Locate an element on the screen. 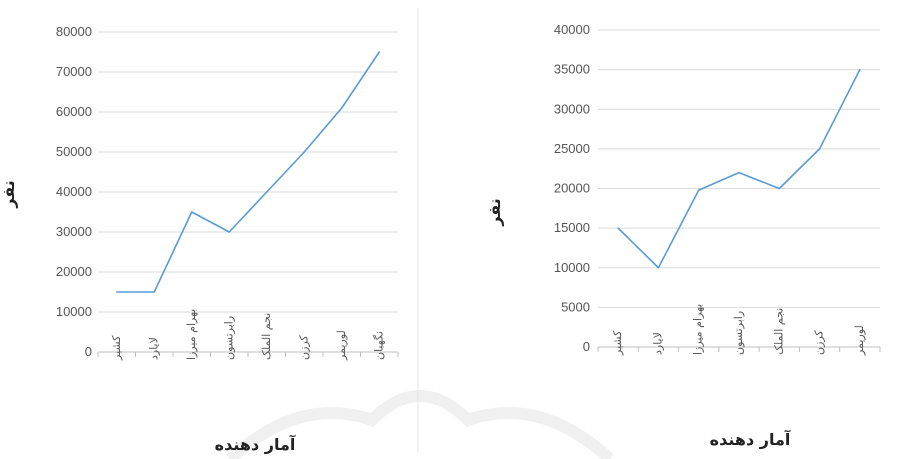 The image size is (898, 459). series-line is located at coordinates (739, 169).